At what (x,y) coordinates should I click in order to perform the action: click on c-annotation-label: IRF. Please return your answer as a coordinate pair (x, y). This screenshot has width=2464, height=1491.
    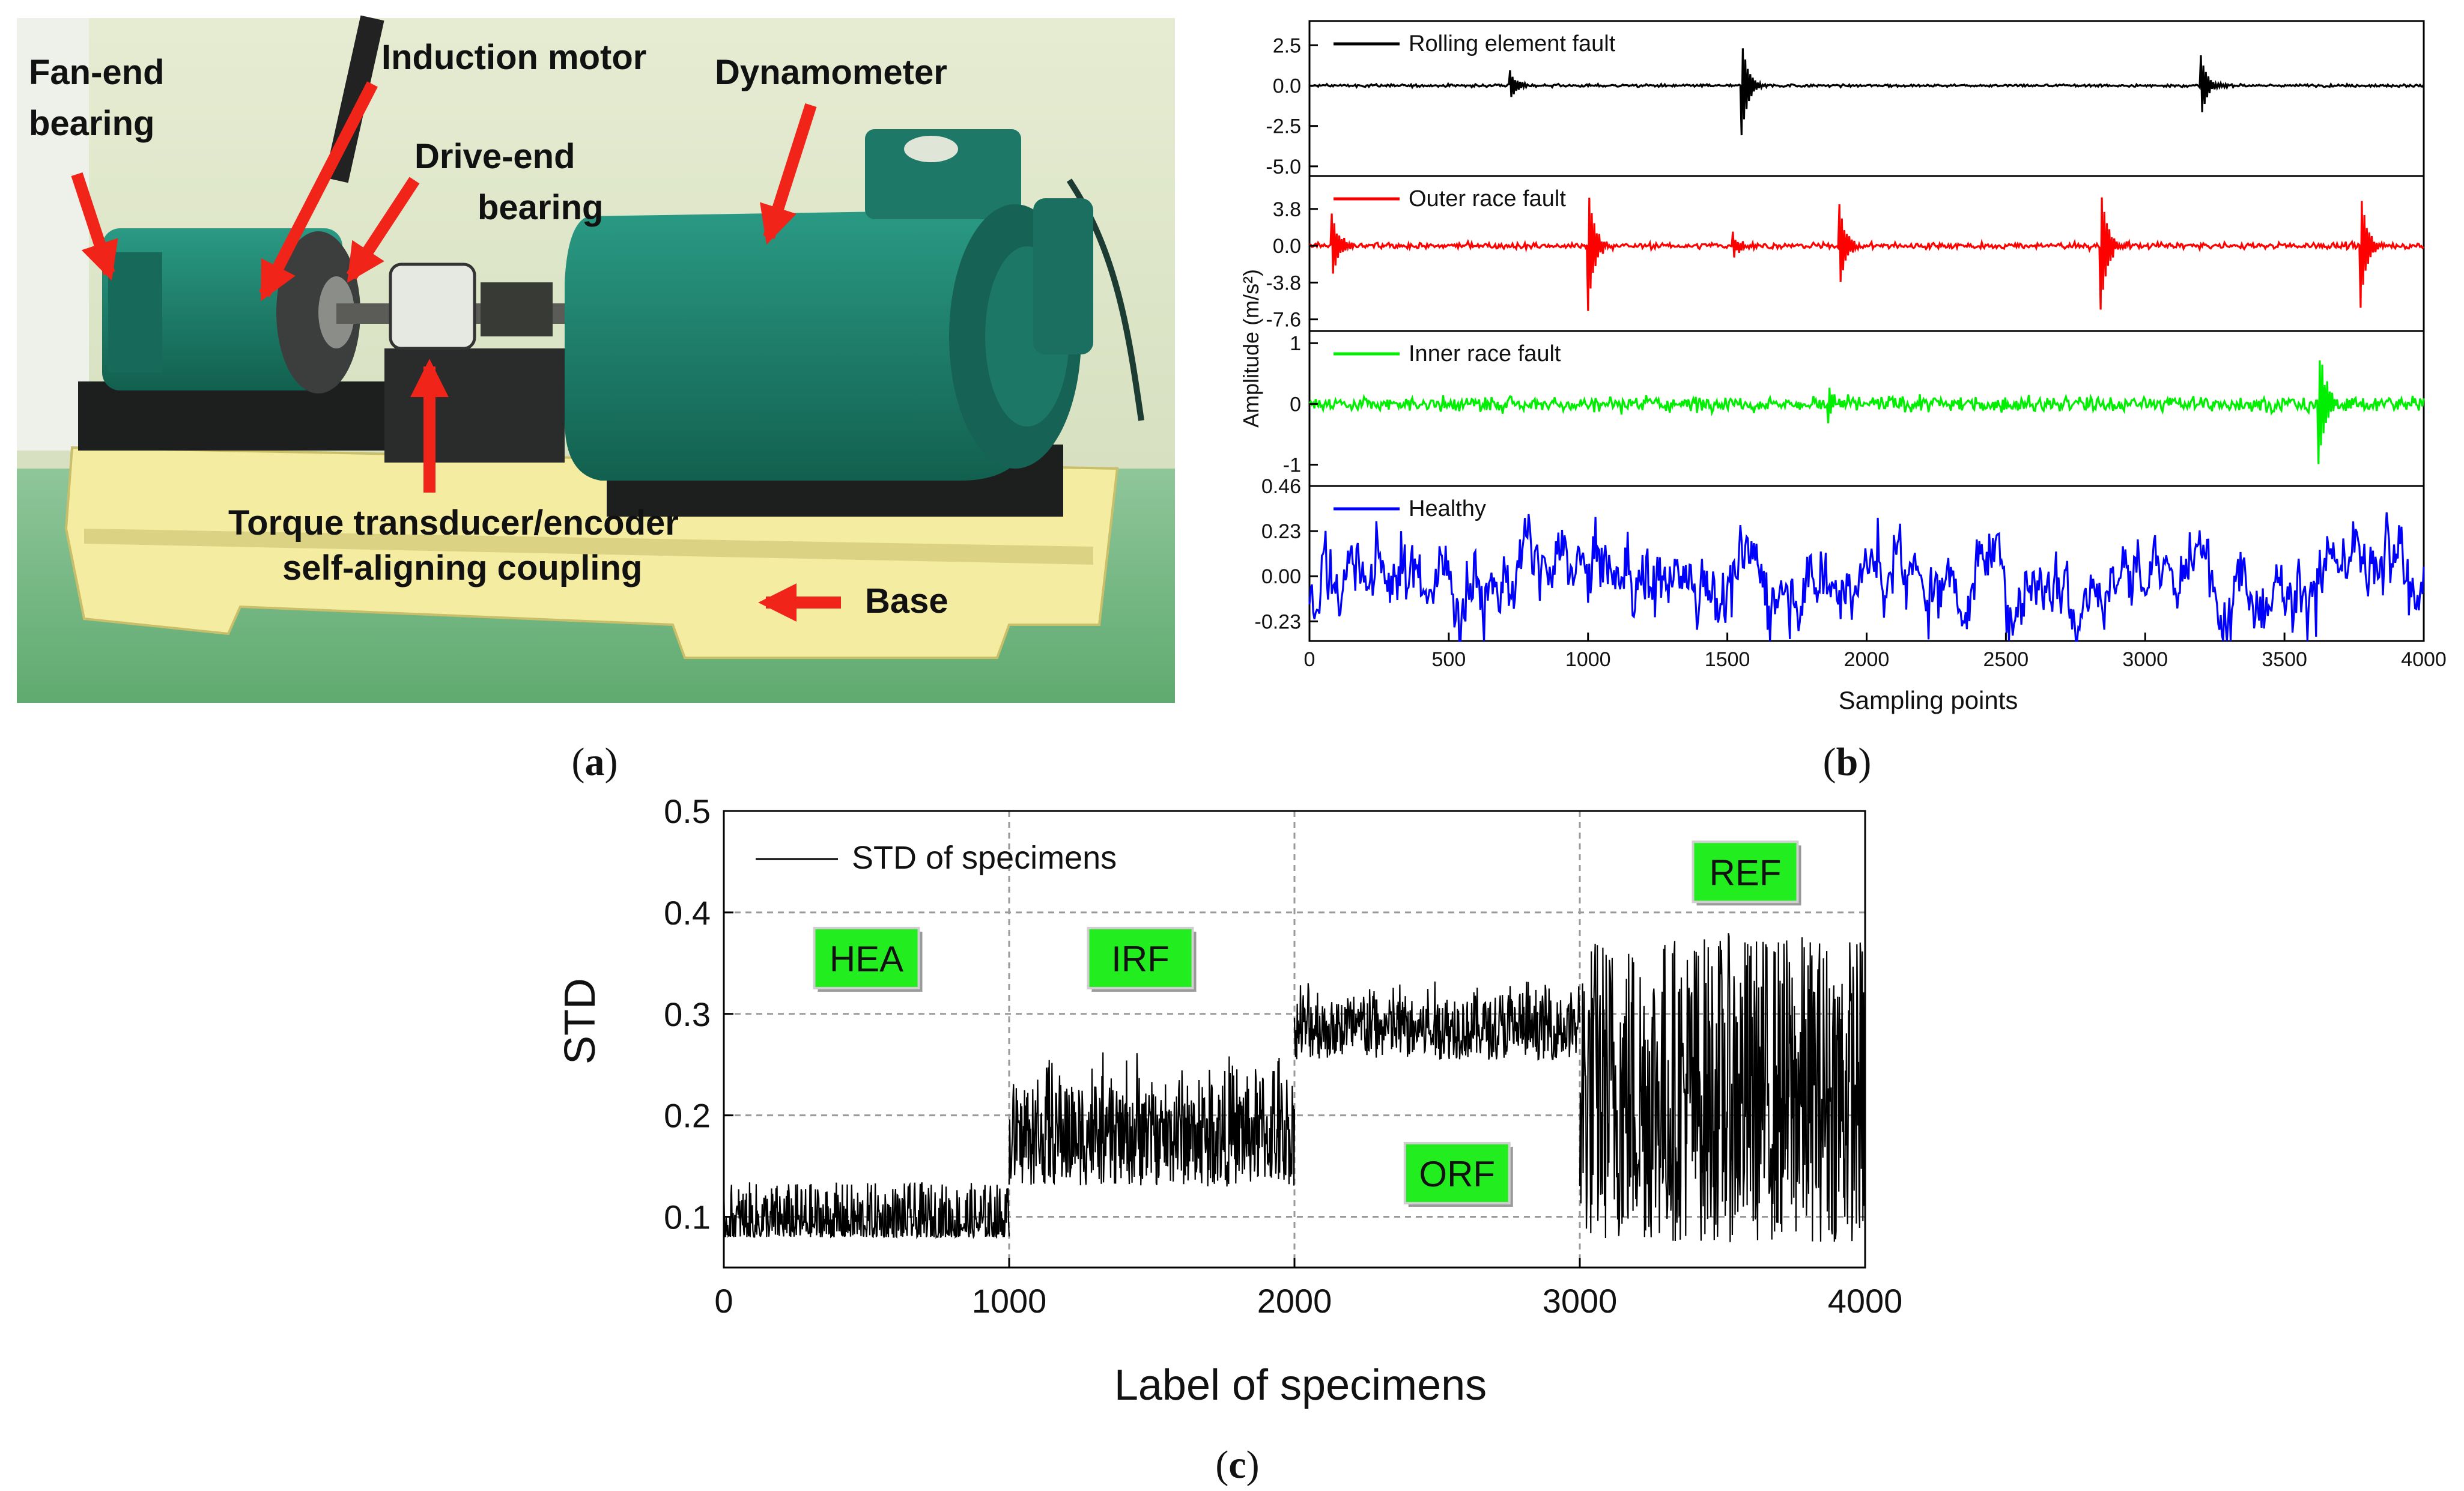
    Looking at the image, I should click on (1141, 959).